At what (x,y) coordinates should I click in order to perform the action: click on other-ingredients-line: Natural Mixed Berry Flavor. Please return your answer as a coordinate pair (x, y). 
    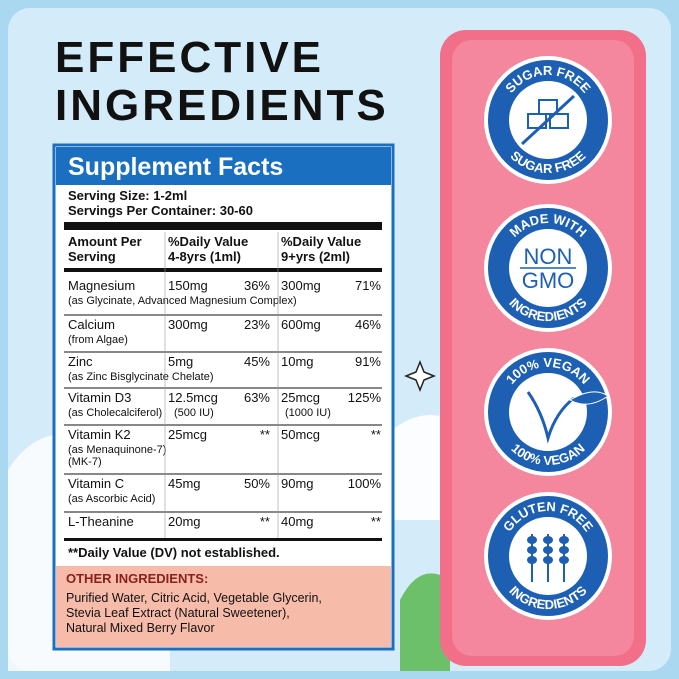
    Looking at the image, I should click on (140, 628).